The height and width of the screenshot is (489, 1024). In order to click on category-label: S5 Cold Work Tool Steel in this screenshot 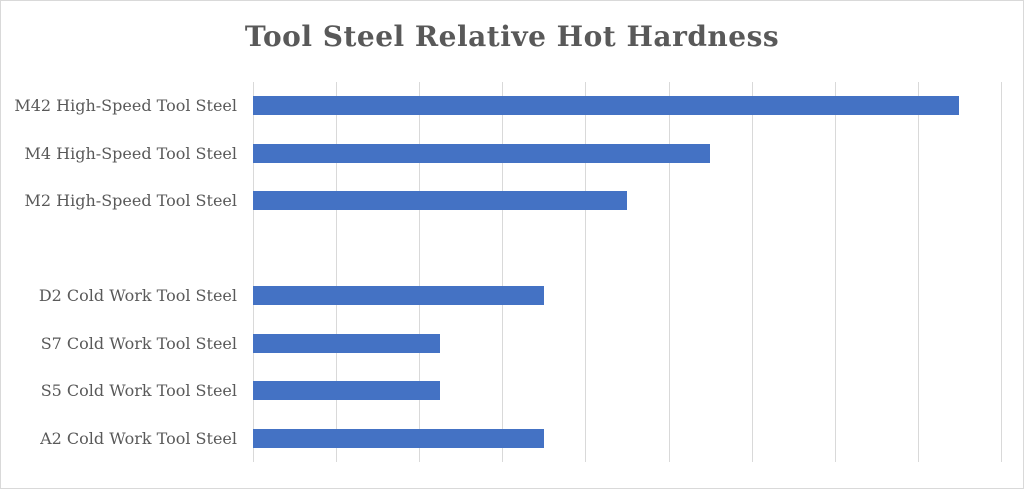, I will do `click(138, 391)`.